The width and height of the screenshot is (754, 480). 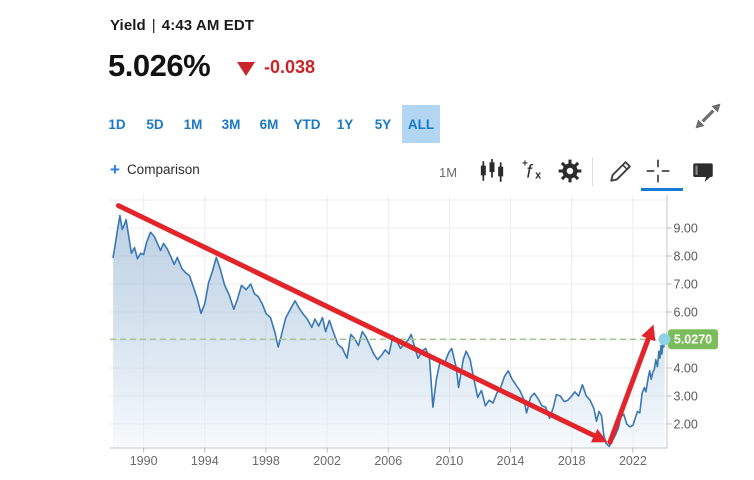 I want to click on svg-text: 2002, so click(x=327, y=461).